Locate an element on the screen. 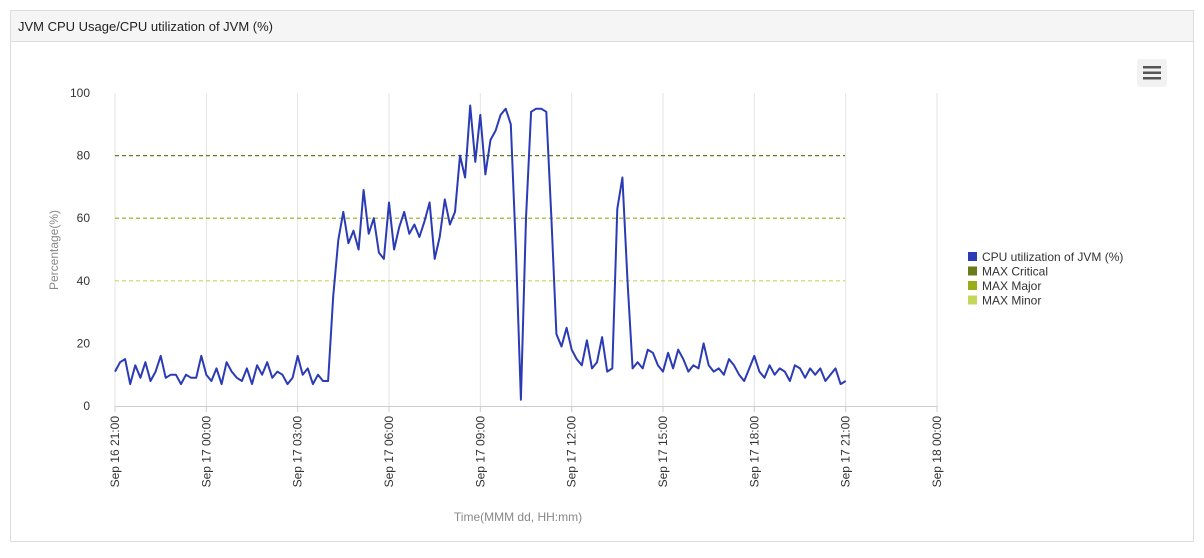 The image size is (1204, 558). y-tick-label: 80 is located at coordinates (84, 156).